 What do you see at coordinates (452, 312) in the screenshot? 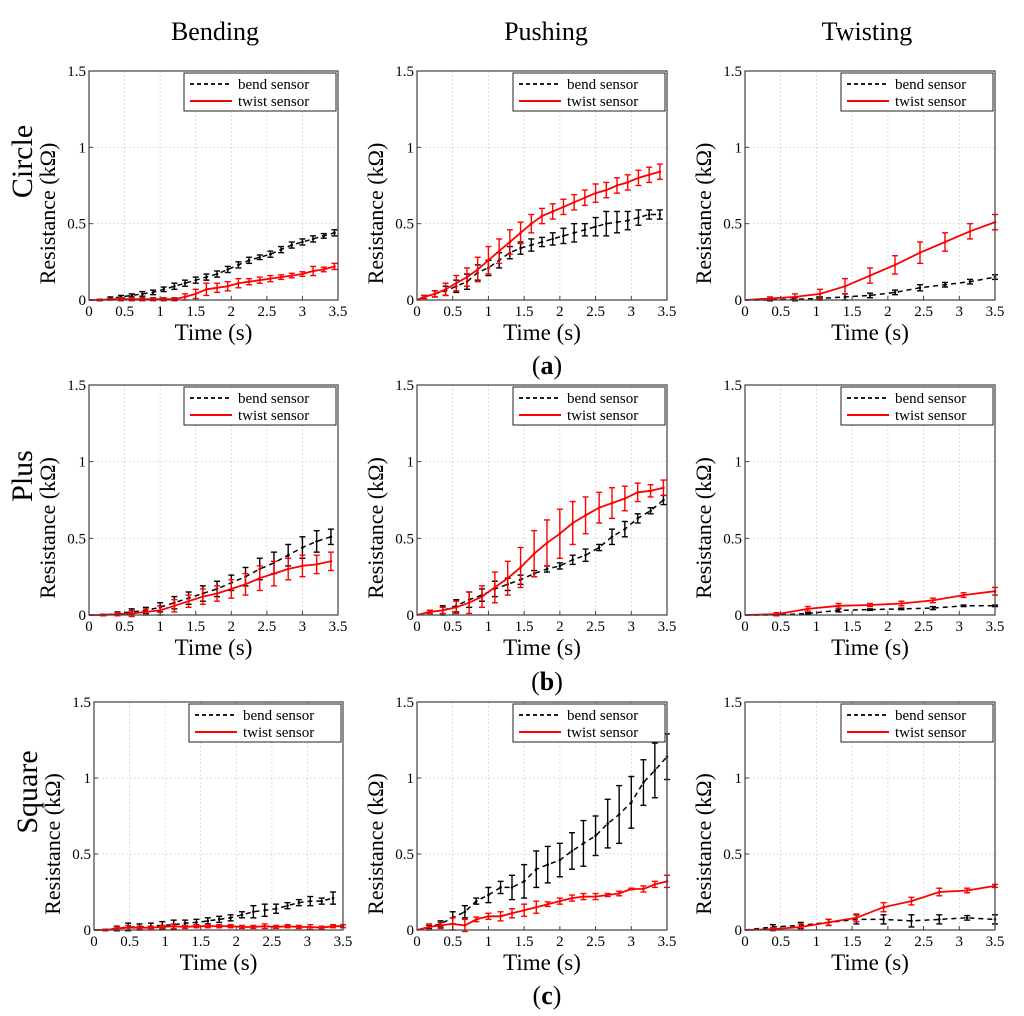
I see `x-tick-label: 0.5` at bounding box center [452, 312].